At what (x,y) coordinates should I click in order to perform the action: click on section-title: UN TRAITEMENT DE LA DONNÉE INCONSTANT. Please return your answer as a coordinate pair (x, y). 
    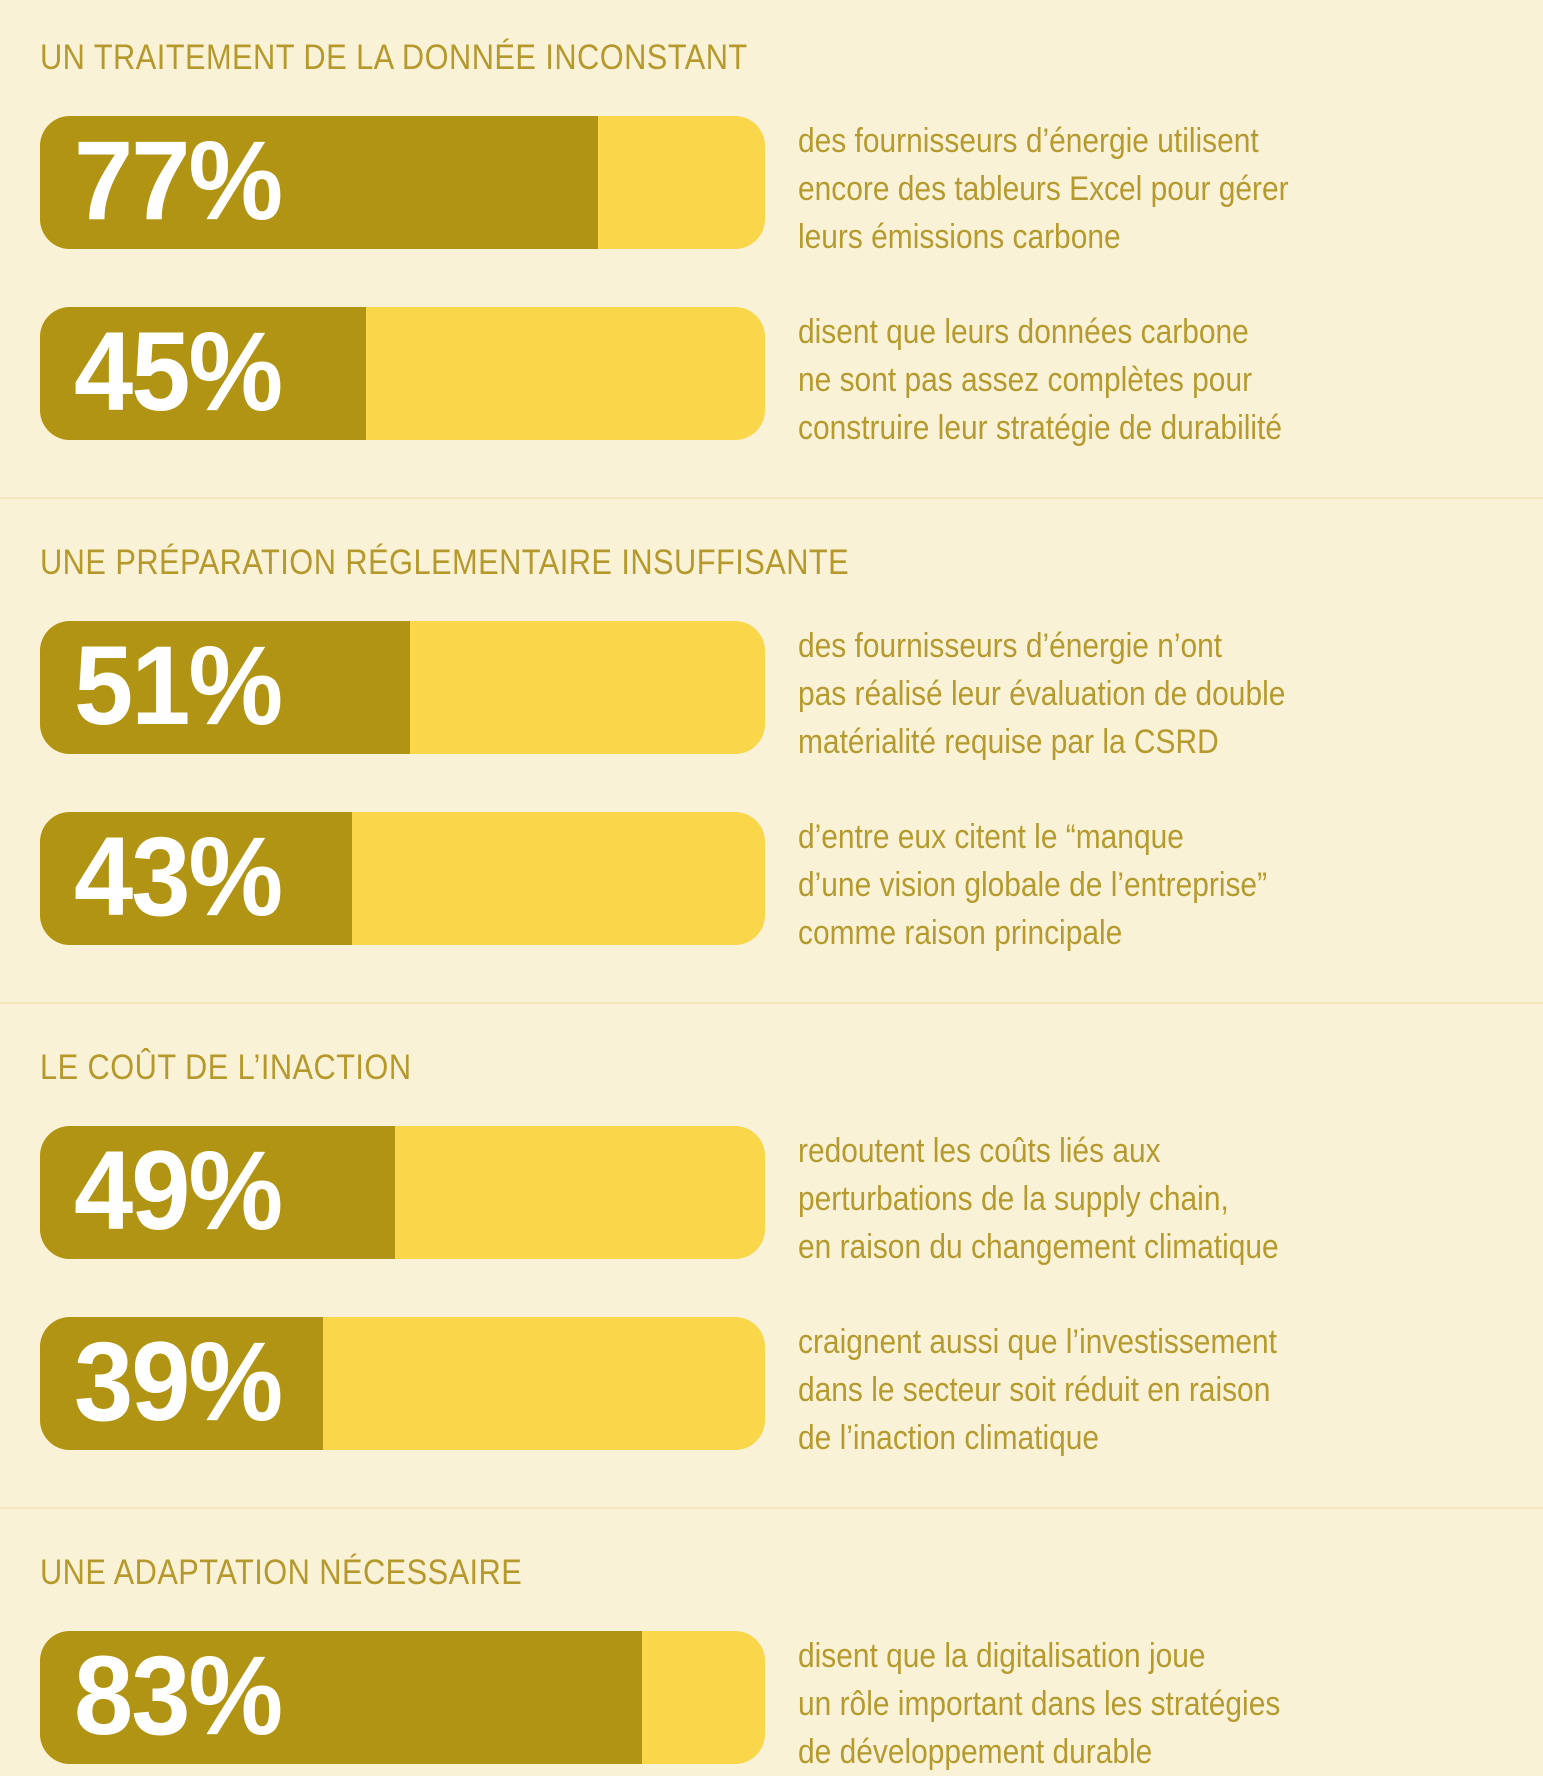
    Looking at the image, I should click on (394, 57).